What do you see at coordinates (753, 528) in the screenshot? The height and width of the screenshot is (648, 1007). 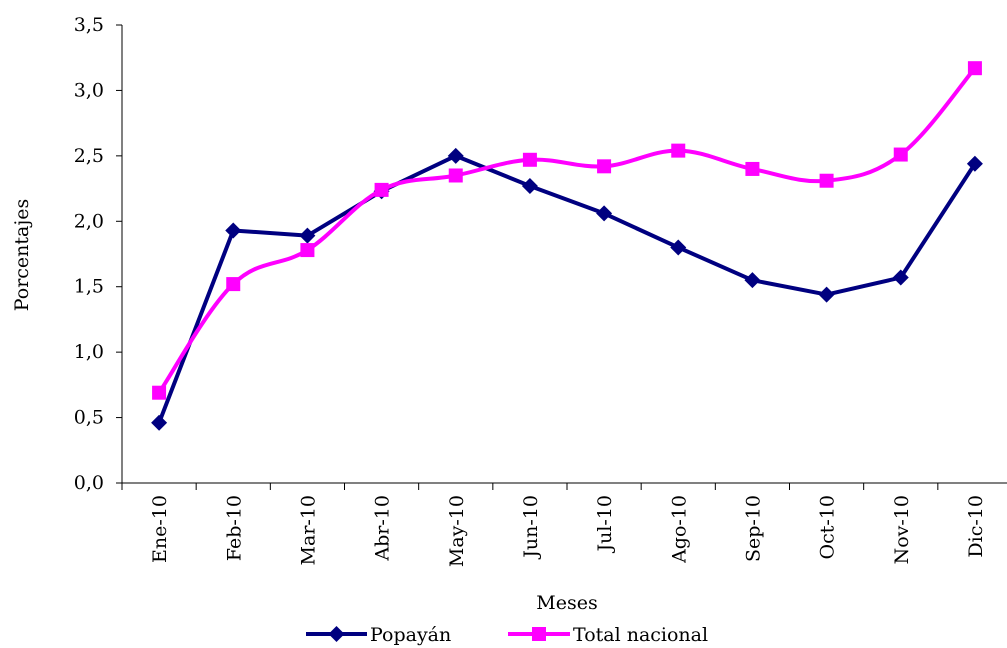 I see `x-tick-label: Sep-10` at bounding box center [753, 528].